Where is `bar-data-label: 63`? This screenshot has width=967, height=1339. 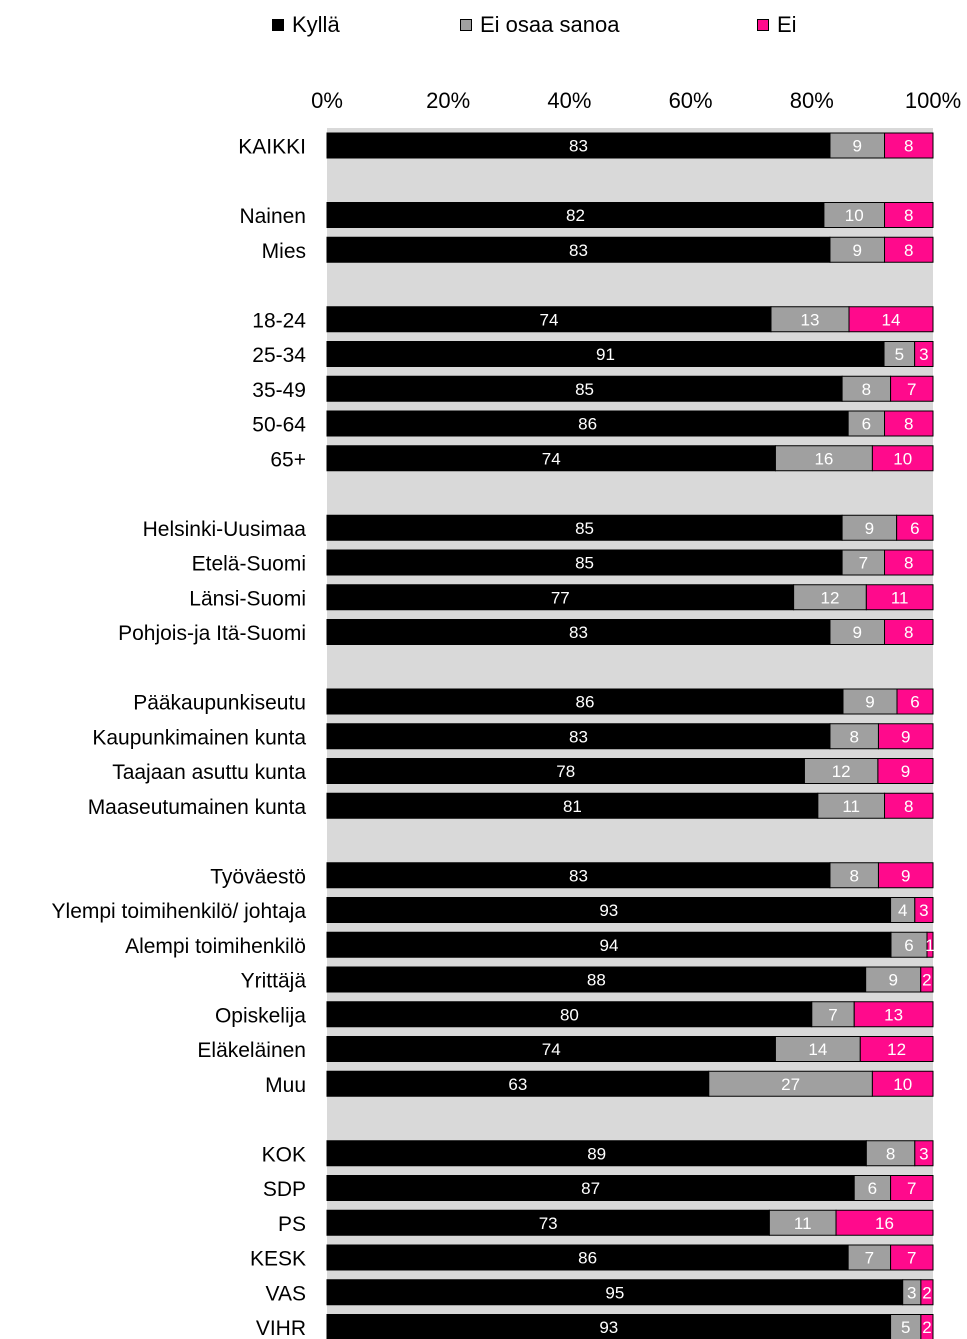 bar-data-label: 63 is located at coordinates (517, 1084).